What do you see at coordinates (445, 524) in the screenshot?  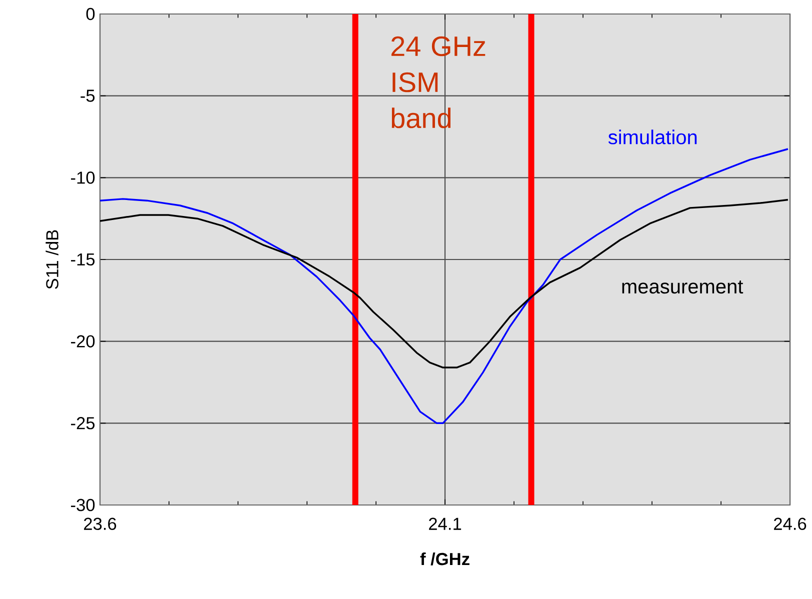 I see `x-tick-label: 24.1` at bounding box center [445, 524].